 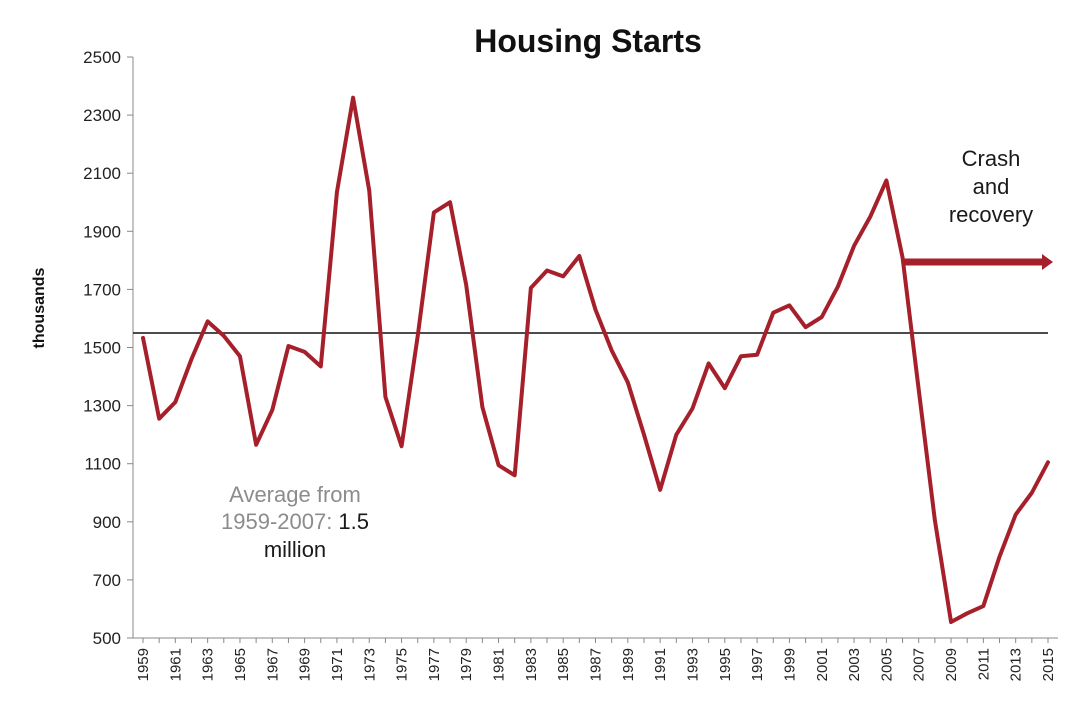 I want to click on x-tick-label: 1985, so click(x=563, y=664).